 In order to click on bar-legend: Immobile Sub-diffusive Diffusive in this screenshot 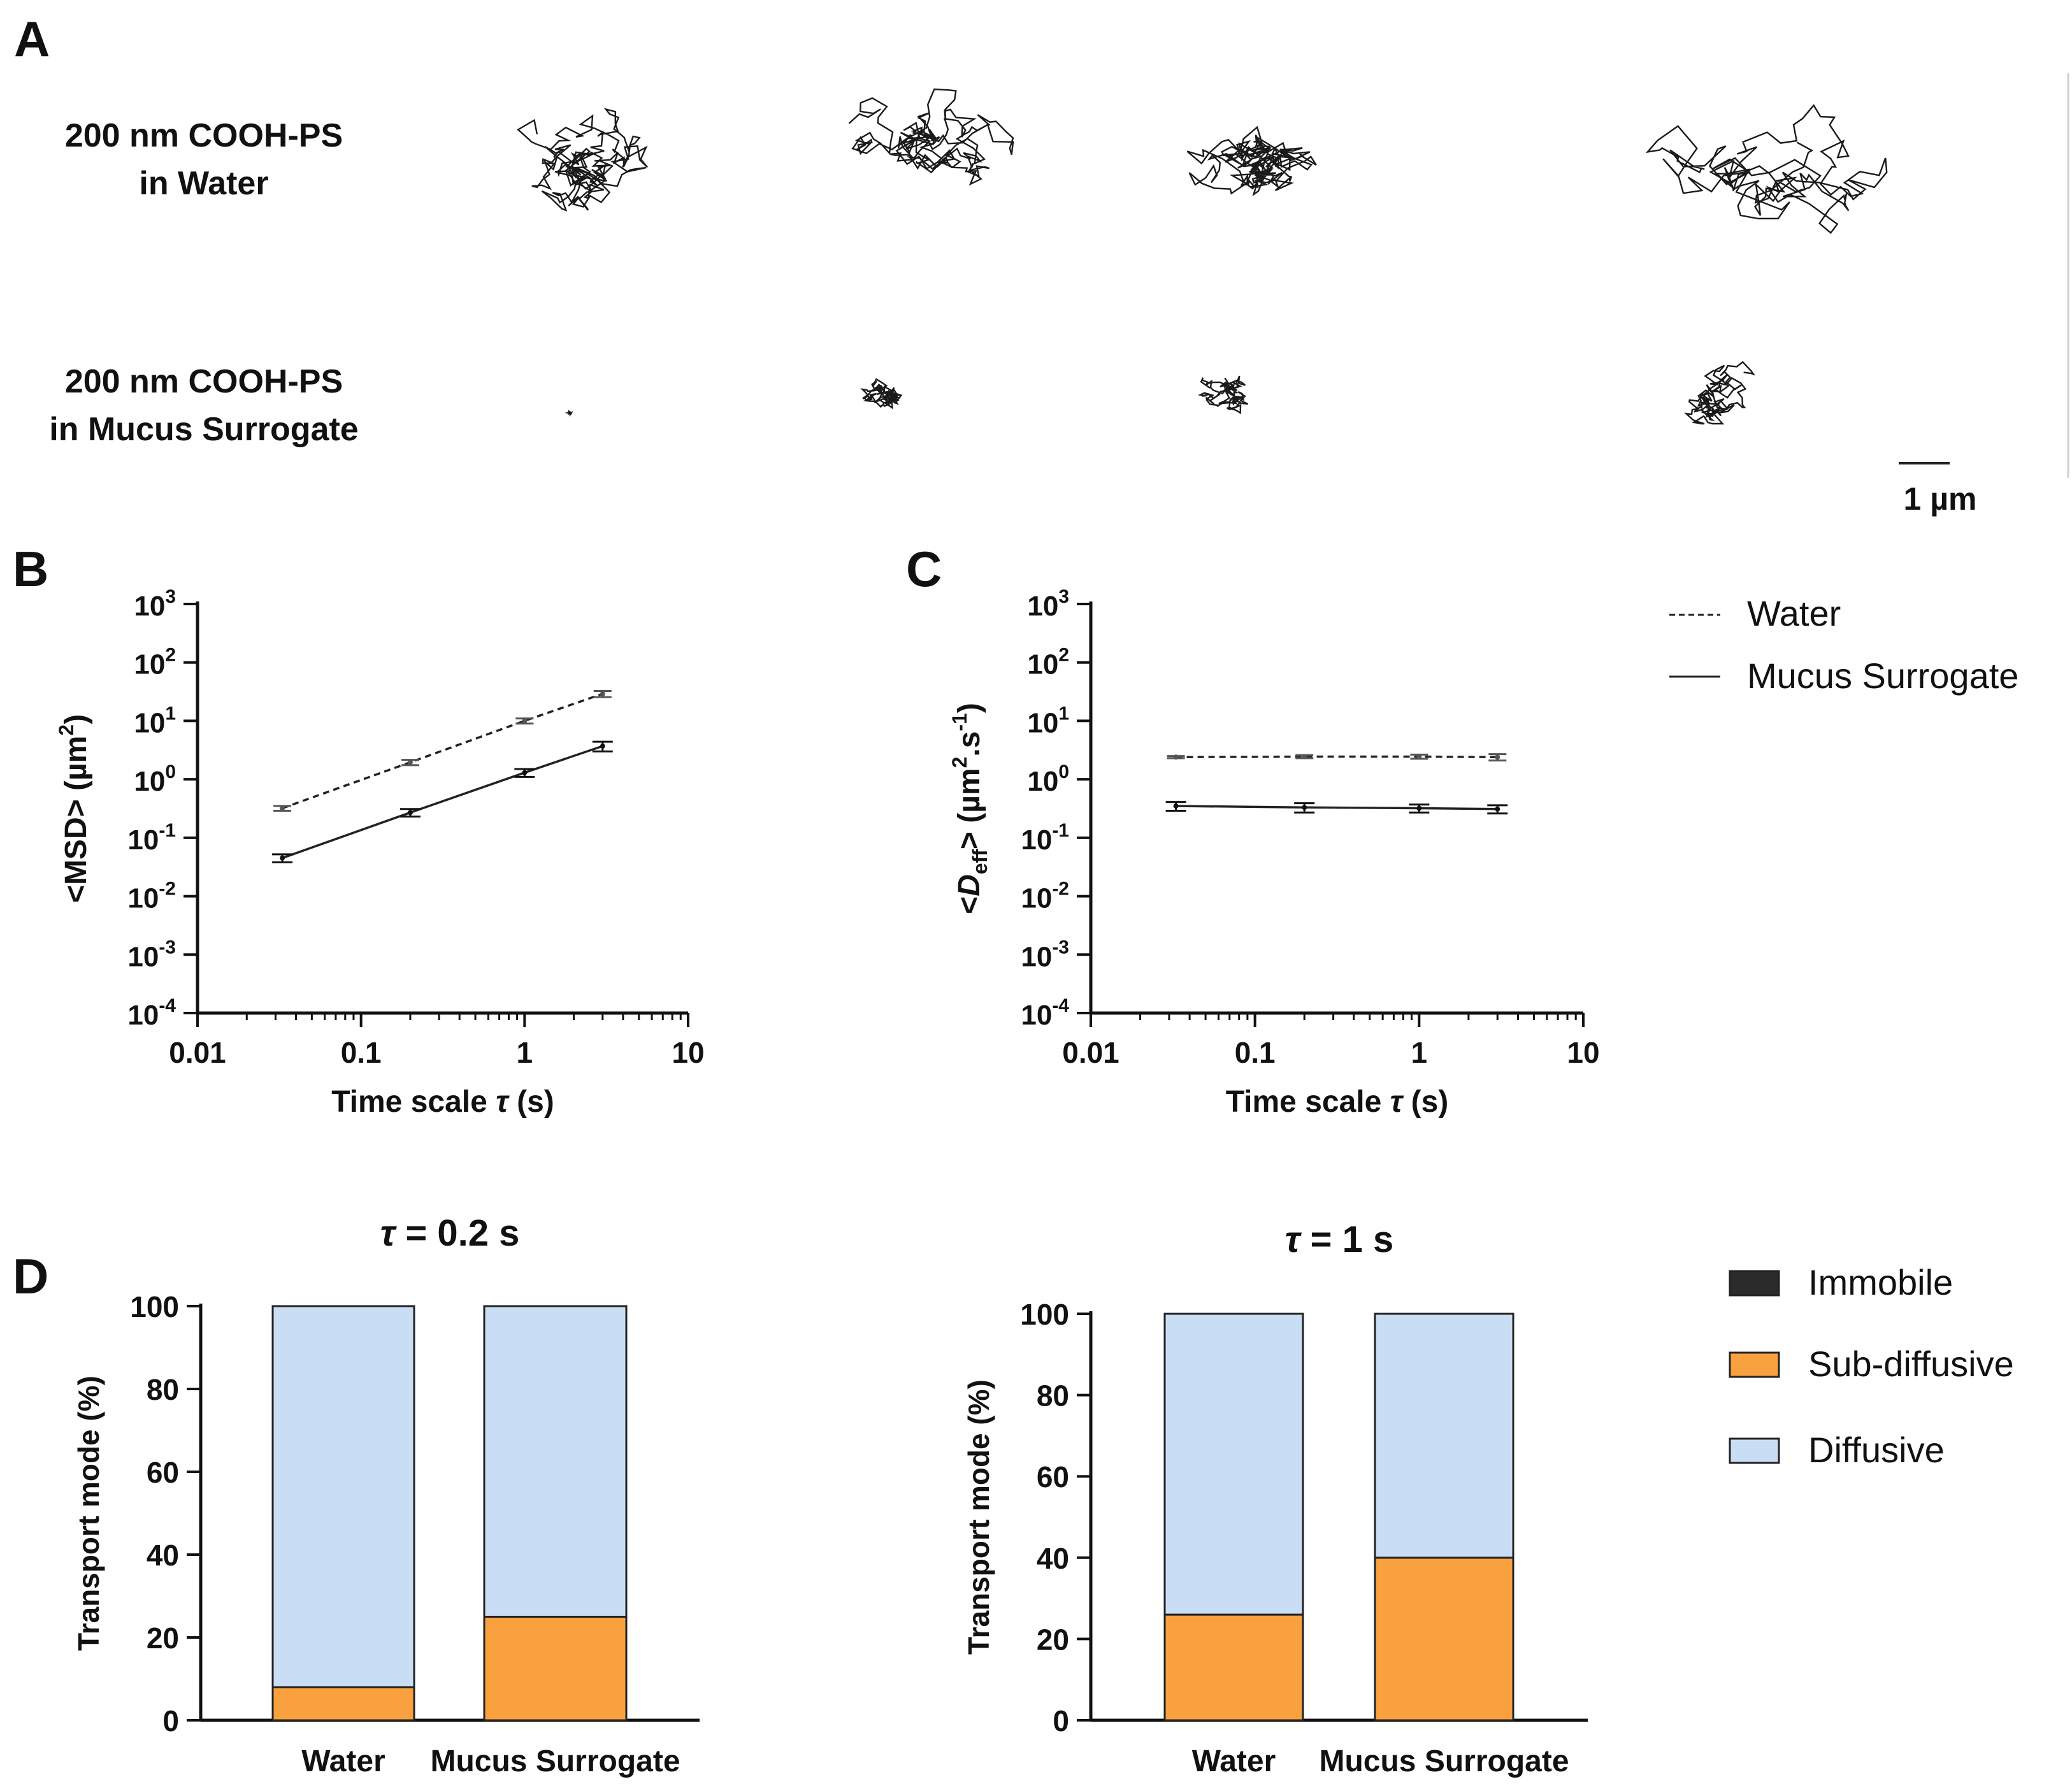, I will do `click(1871, 1366)`.